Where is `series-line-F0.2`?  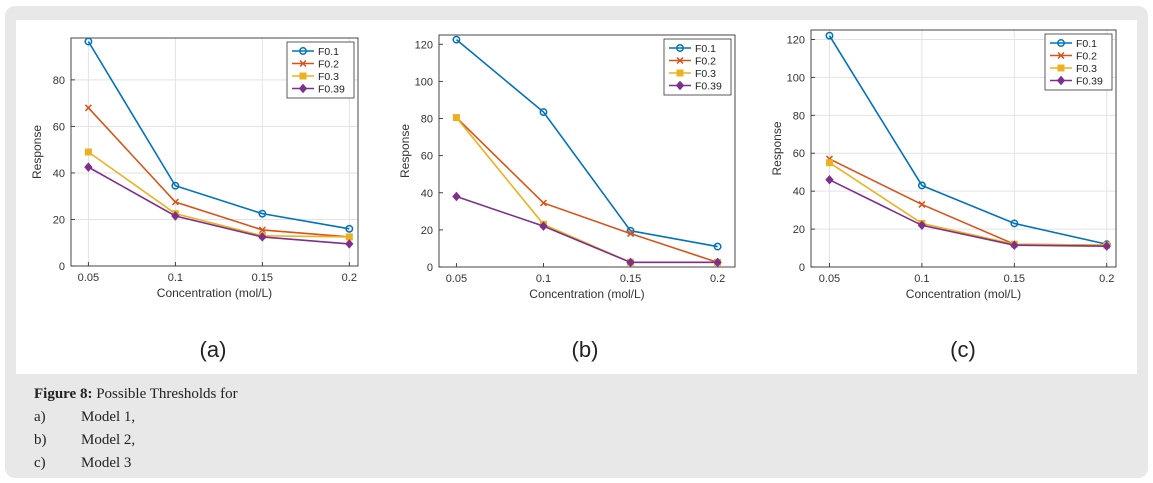
series-line-F0.2 is located at coordinates (218, 172).